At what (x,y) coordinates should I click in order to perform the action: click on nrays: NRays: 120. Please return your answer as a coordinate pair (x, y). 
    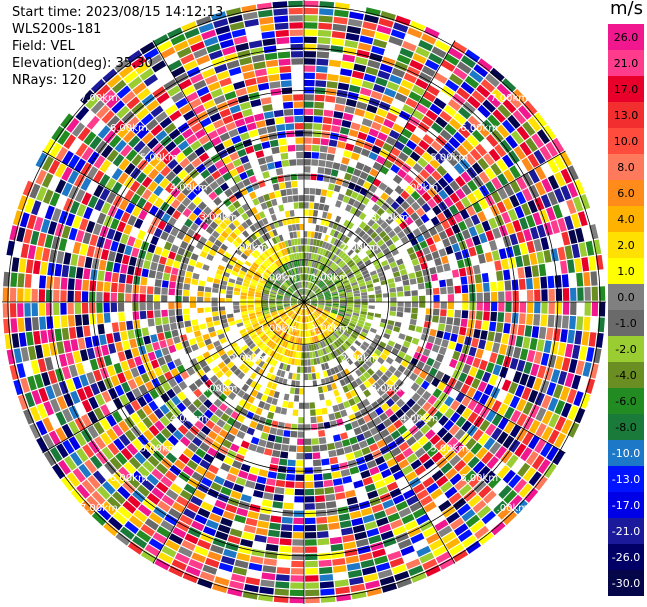
    Looking at the image, I should click on (49, 80).